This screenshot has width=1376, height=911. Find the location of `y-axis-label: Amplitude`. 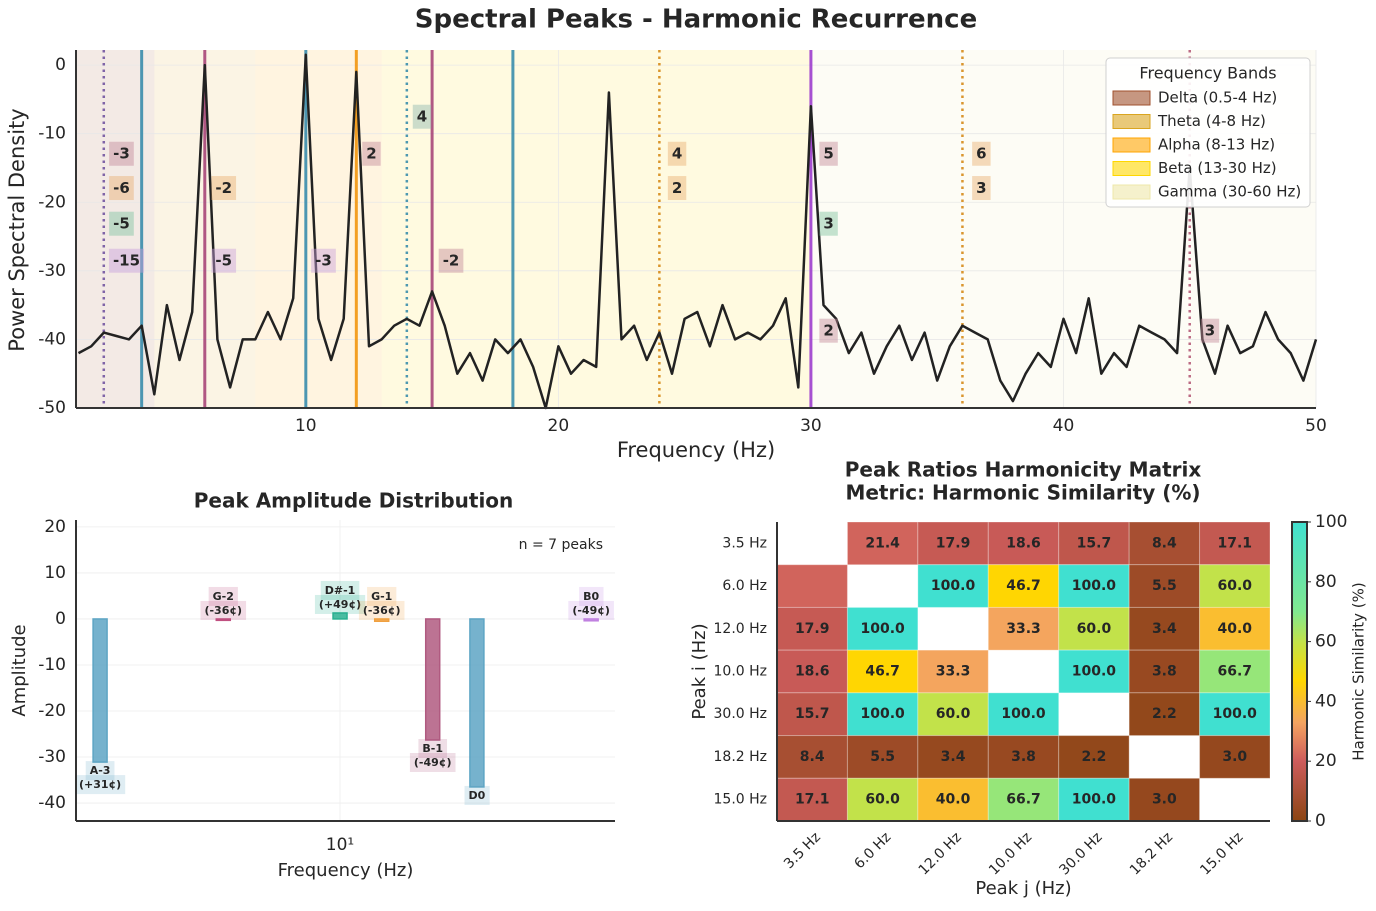

y-axis-label: Amplitude is located at coordinates (19, 670).